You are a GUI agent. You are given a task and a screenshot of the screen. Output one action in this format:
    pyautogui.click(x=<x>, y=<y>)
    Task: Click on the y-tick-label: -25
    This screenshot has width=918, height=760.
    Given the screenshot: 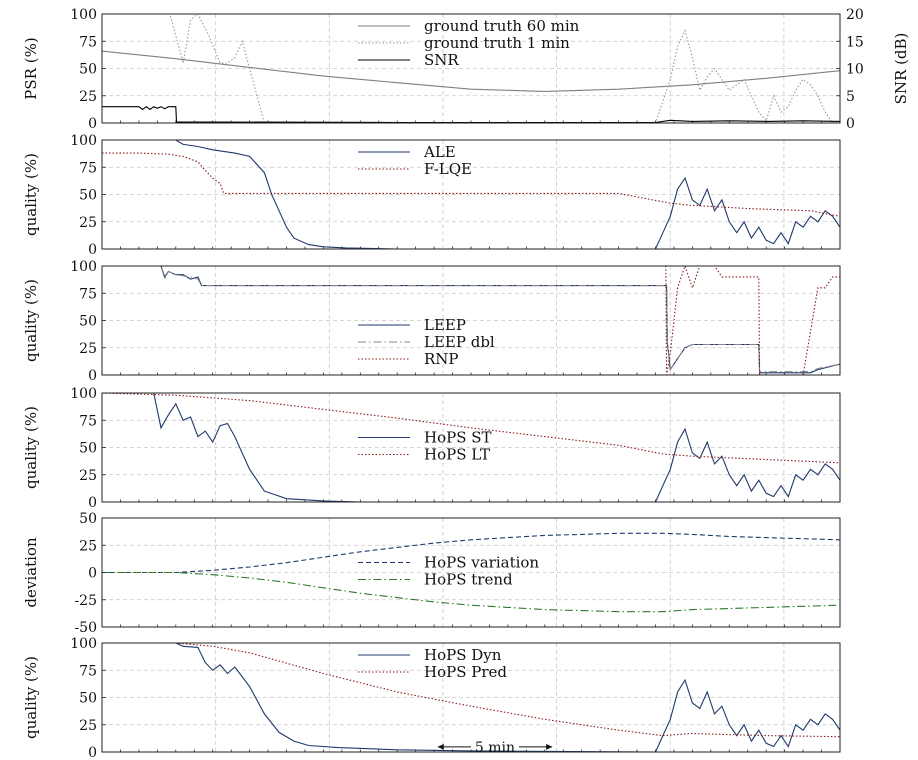 What is the action you would take?
    pyautogui.click(x=85, y=601)
    